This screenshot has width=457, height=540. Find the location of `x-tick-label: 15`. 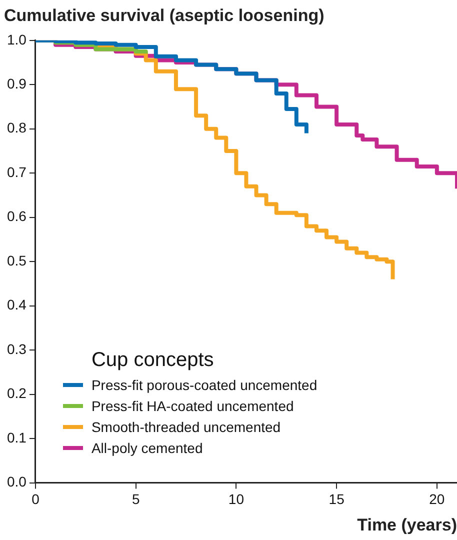

x-tick-label: 15 is located at coordinates (336, 499).